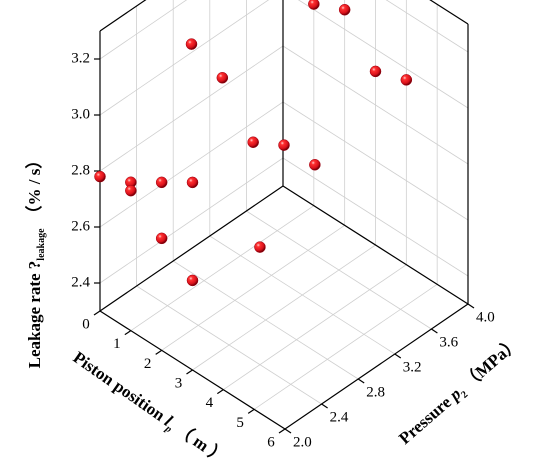  I want to click on y-axis-title: Pressure p2（MPa）, so click(460, 391).